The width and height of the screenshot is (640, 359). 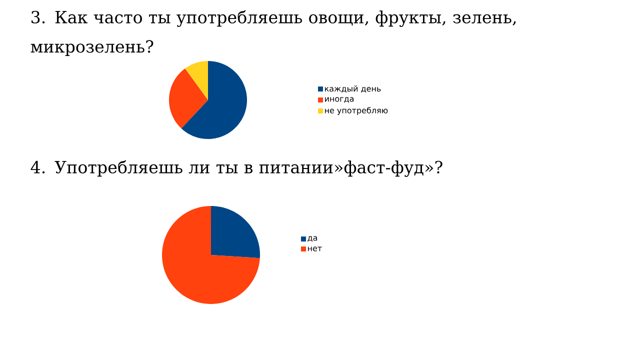 What do you see at coordinates (236, 168) in the screenshot?
I see `chart-title: 4. Употребляешь ли ты в питании»фаст-фуд»?` at bounding box center [236, 168].